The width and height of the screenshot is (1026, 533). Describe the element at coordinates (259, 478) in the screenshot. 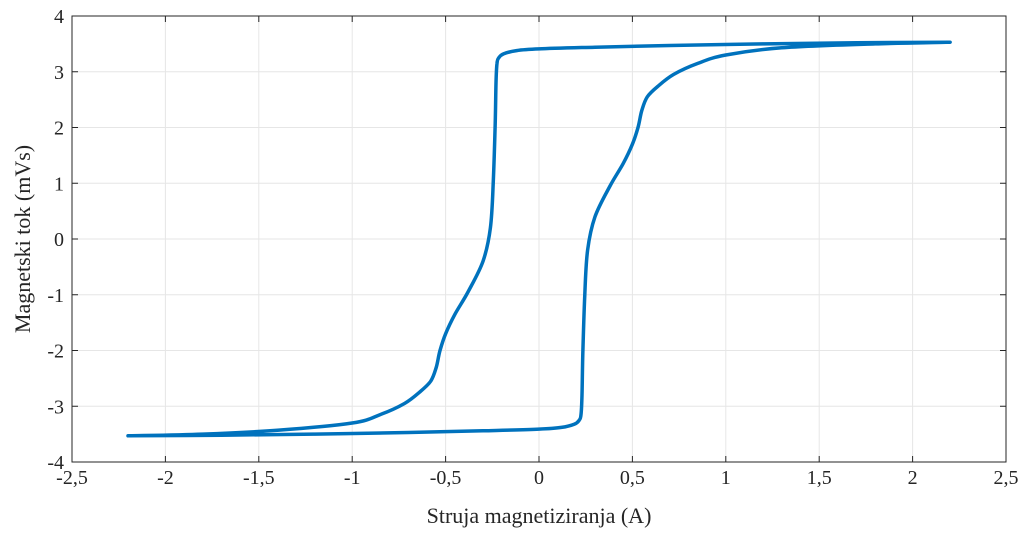

I see `x-tick-label: -1,5` at that location.